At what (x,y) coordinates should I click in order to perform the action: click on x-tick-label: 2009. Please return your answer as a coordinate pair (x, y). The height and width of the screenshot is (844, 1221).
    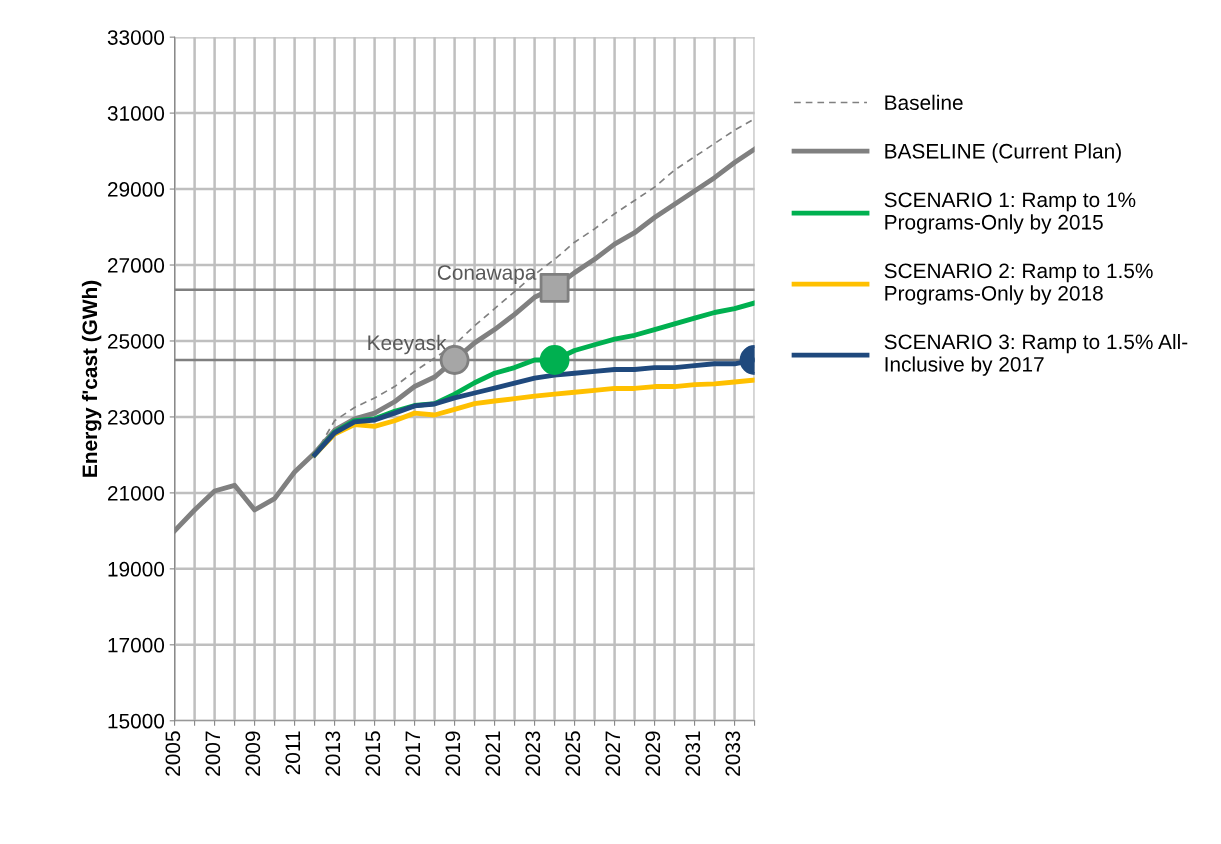
    Looking at the image, I should click on (253, 753).